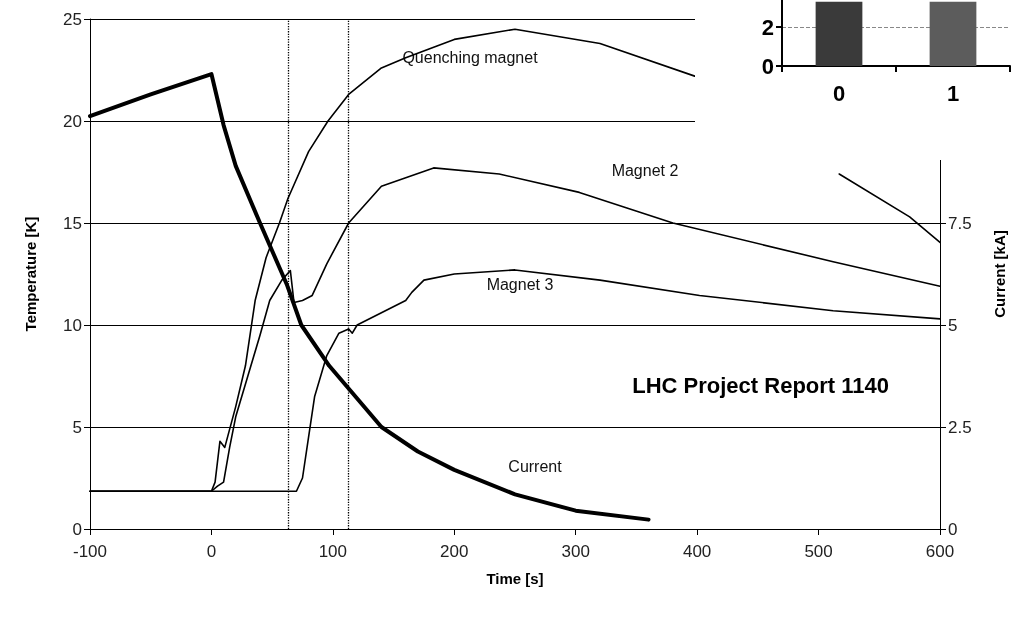  What do you see at coordinates (953, 325) in the screenshot?
I see `y2-tick-label: 5` at bounding box center [953, 325].